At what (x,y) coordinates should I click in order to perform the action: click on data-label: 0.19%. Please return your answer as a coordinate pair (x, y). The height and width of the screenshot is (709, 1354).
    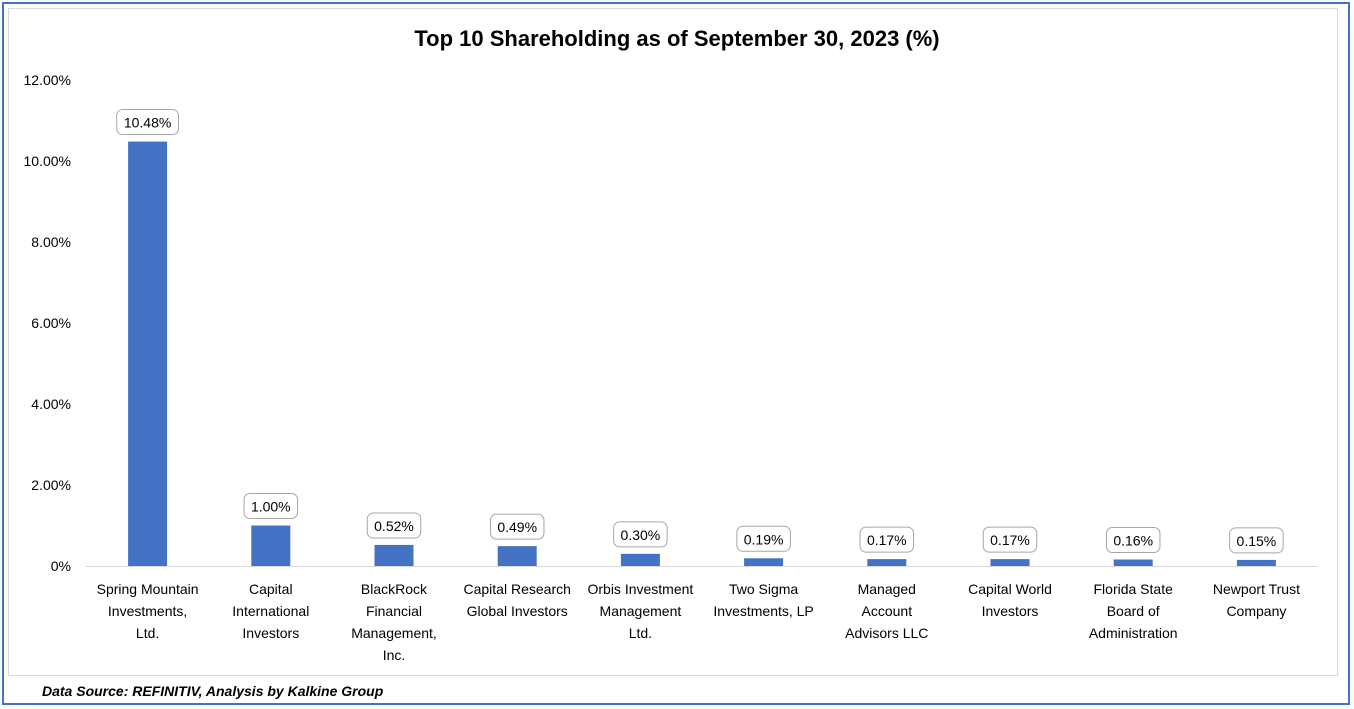
    Looking at the image, I should click on (764, 539).